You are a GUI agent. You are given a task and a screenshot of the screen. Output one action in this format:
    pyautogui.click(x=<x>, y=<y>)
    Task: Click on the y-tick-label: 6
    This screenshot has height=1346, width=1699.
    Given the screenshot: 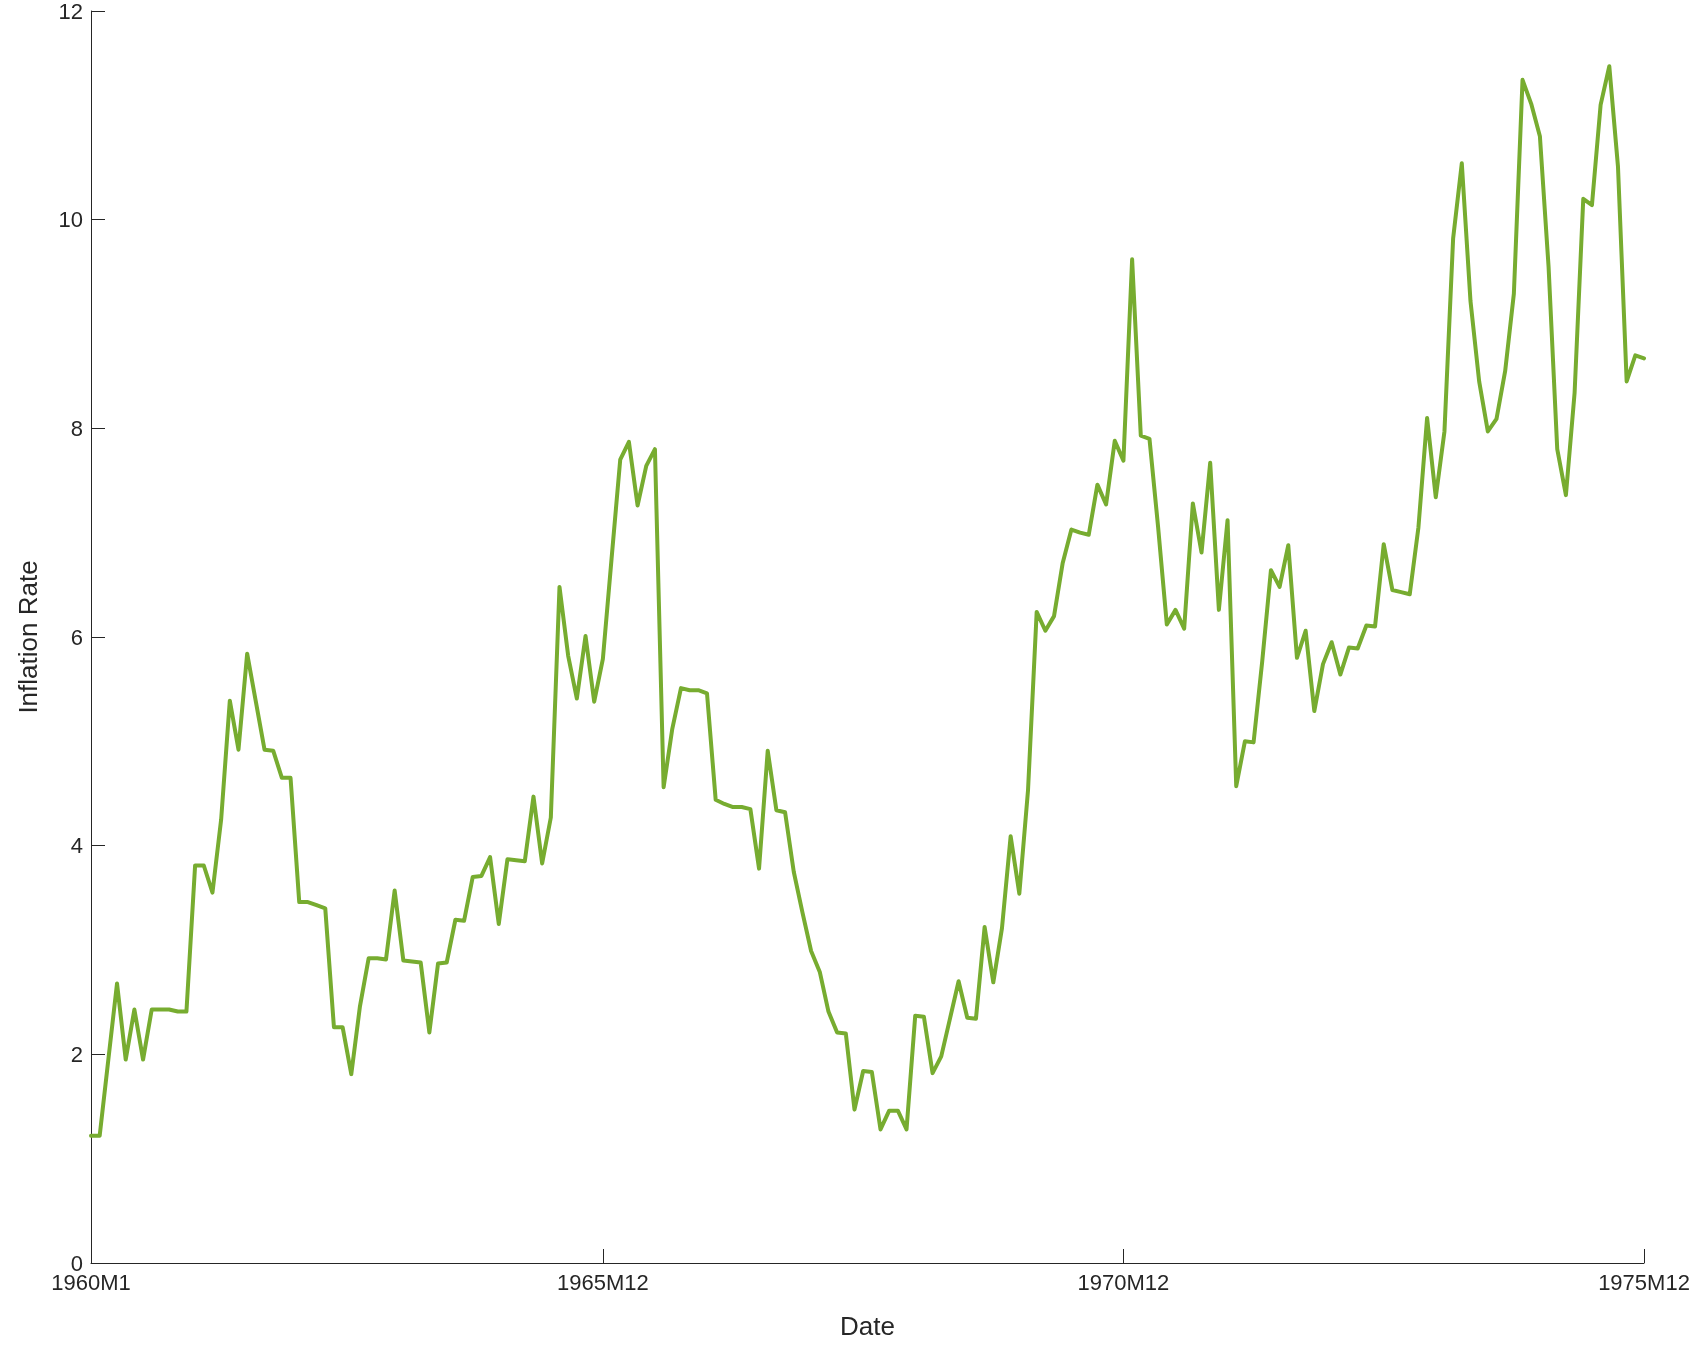 What is the action you would take?
    pyautogui.click(x=76, y=637)
    